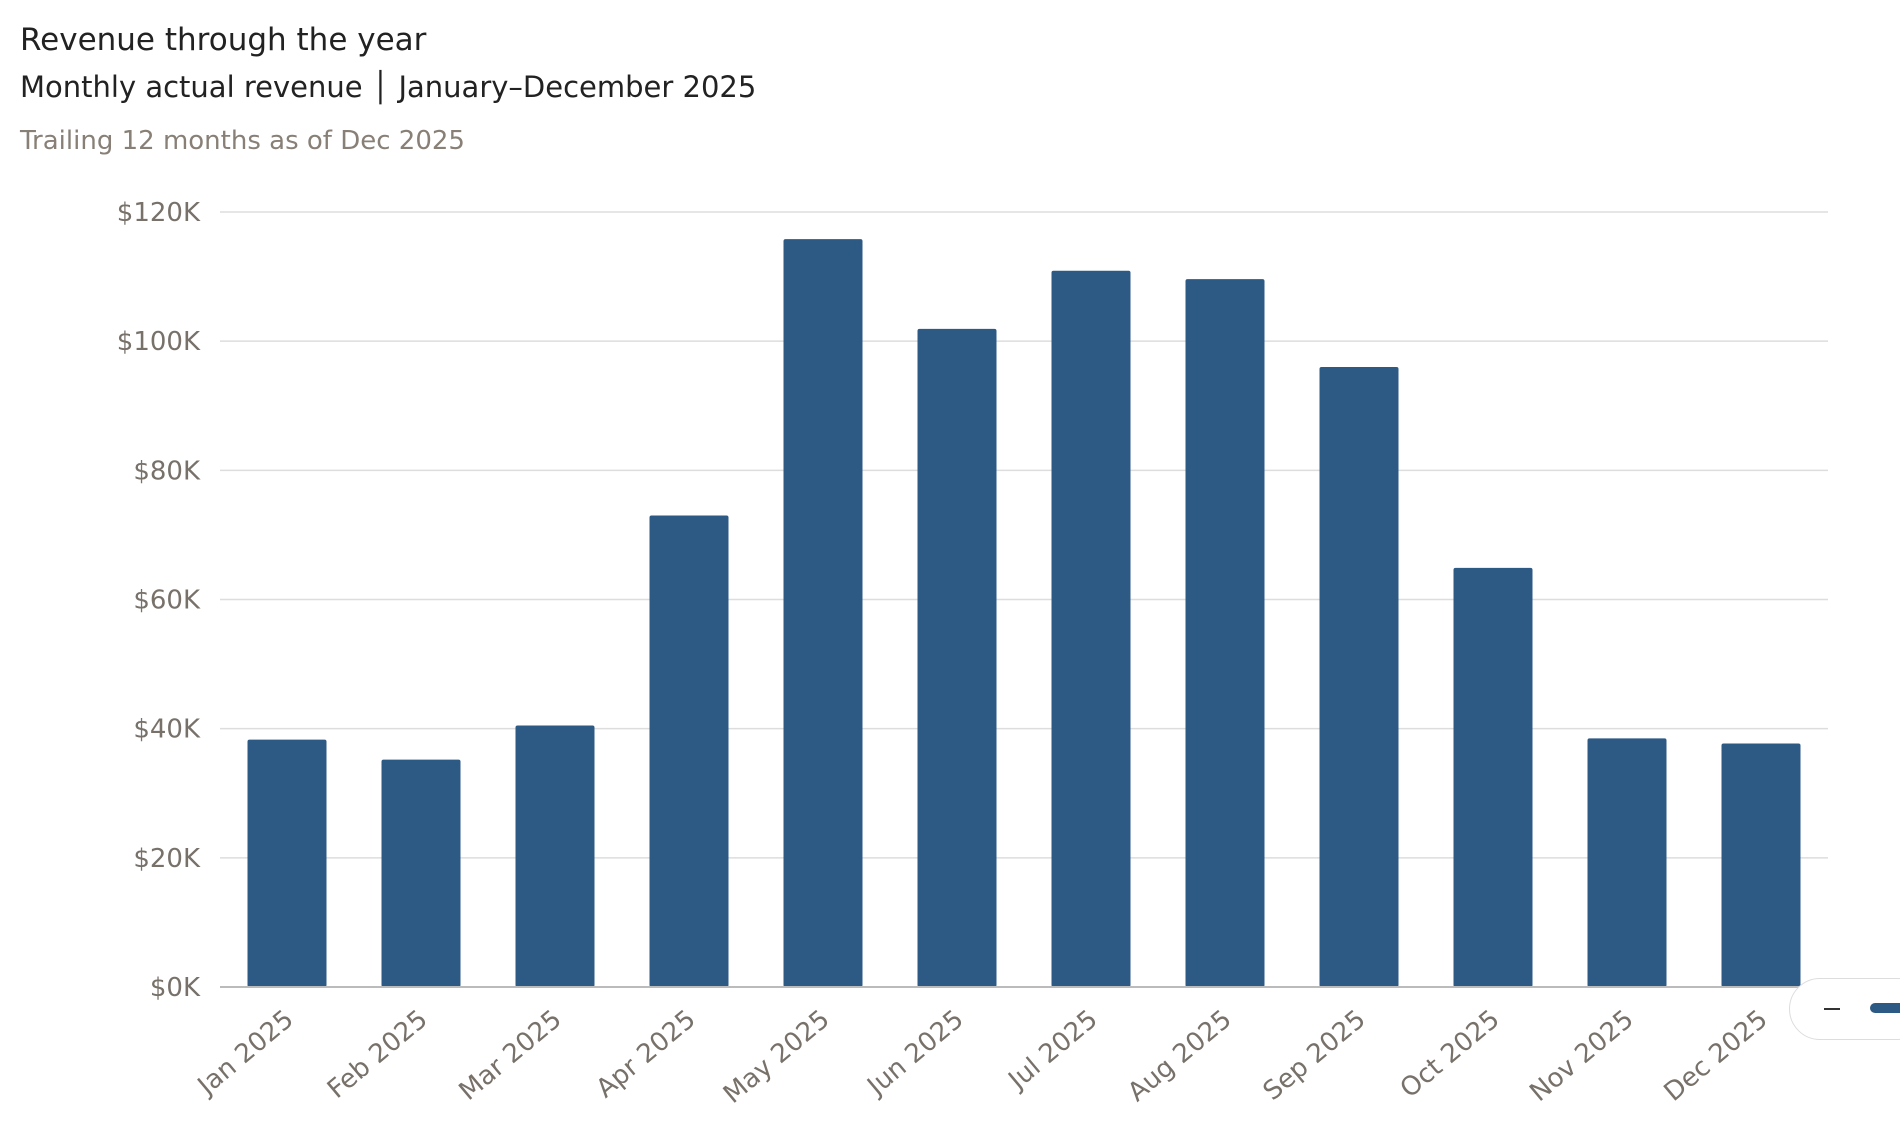  Describe the element at coordinates (1716, 1055) in the screenshot. I see `x-tick-label: Dec 2025` at that location.